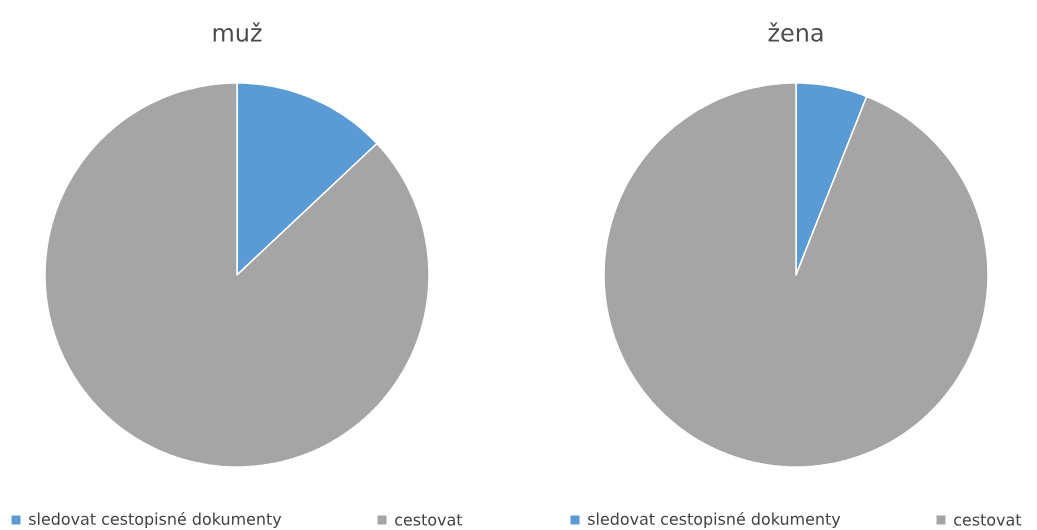 The image size is (1037, 530). I want to click on chart-title: muž, so click(237, 32).